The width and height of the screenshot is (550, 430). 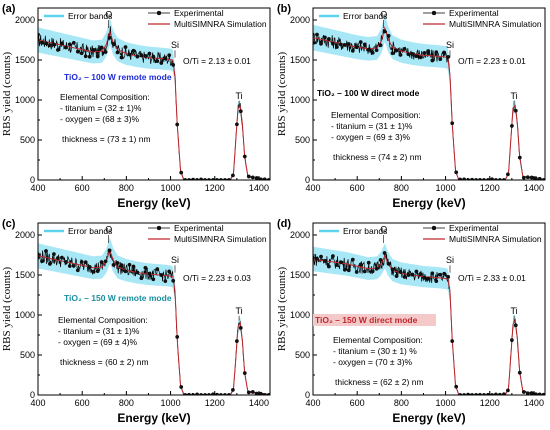 What do you see at coordinates (366, 320) in the screenshot?
I see `deposition-mode: TiO₂ – 150 W direct mode` at bounding box center [366, 320].